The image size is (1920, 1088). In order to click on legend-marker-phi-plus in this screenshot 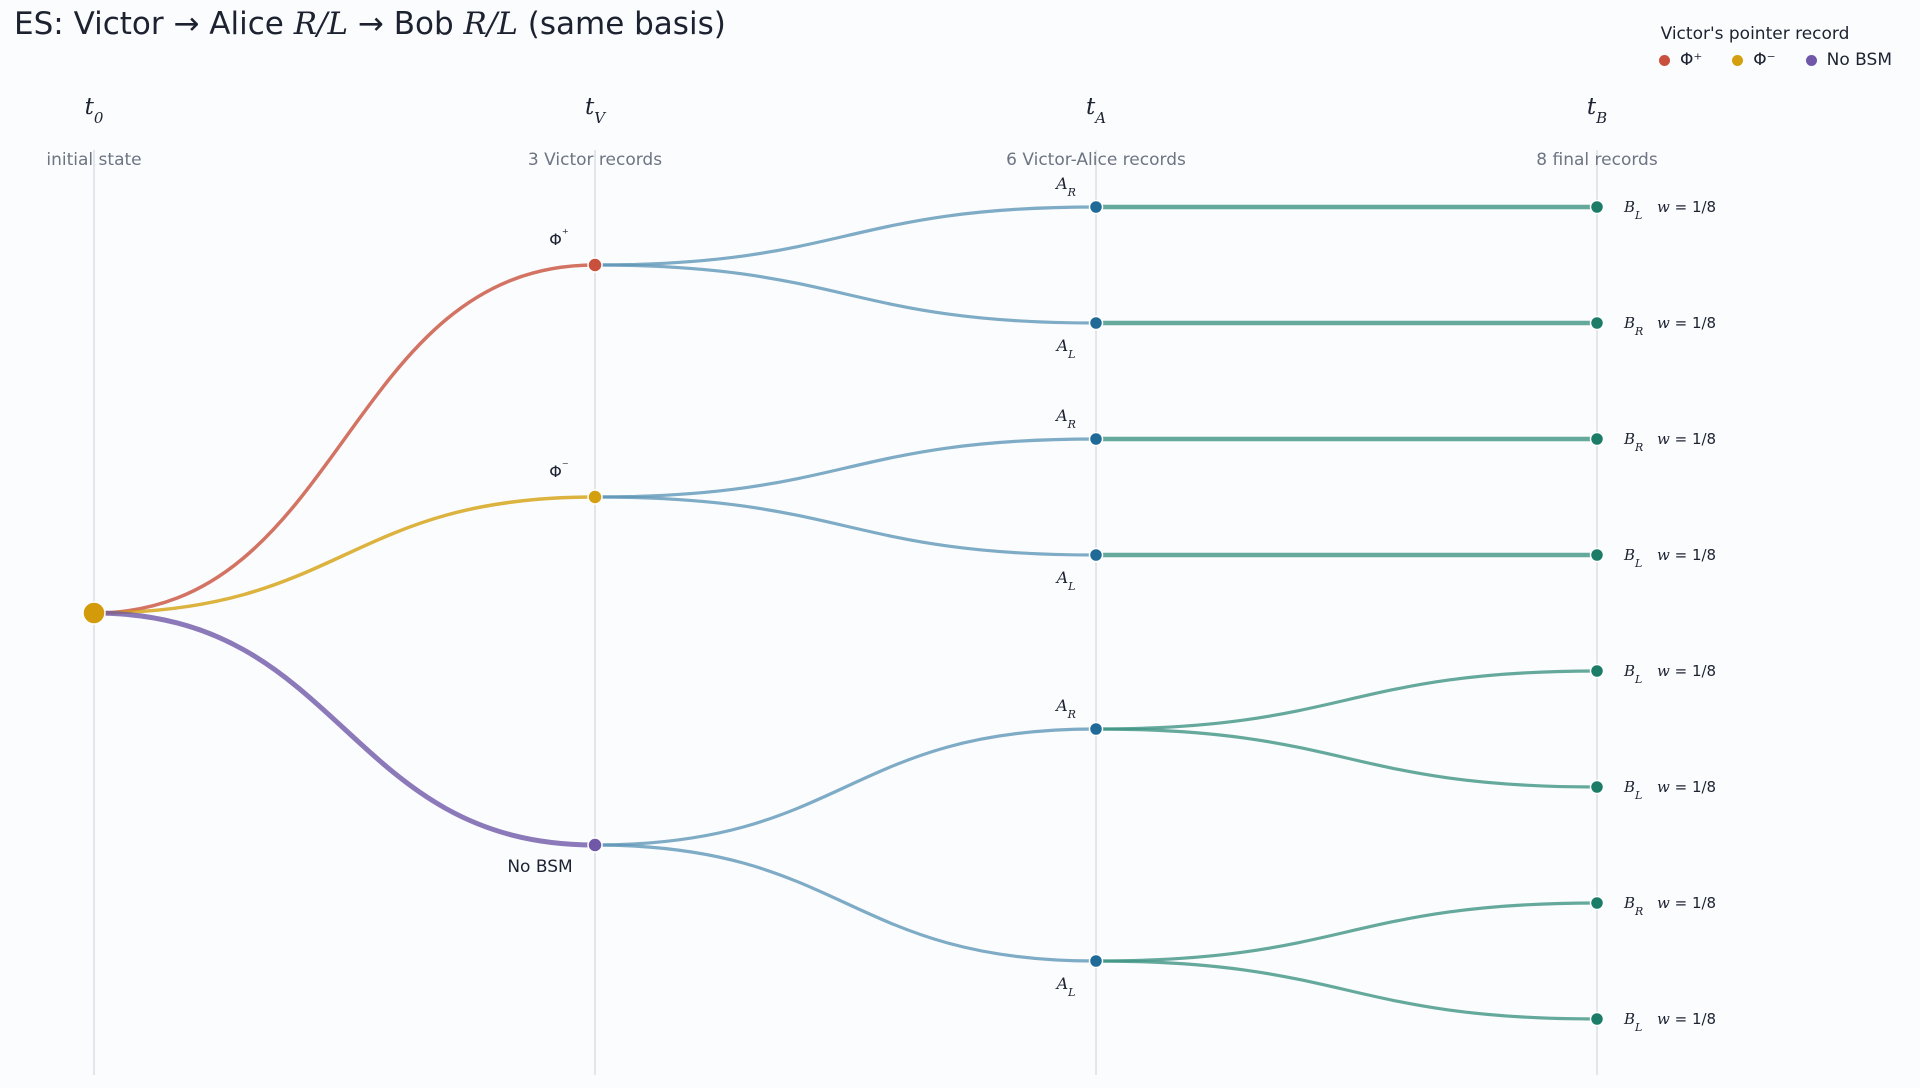, I will do `click(1664, 60)`.